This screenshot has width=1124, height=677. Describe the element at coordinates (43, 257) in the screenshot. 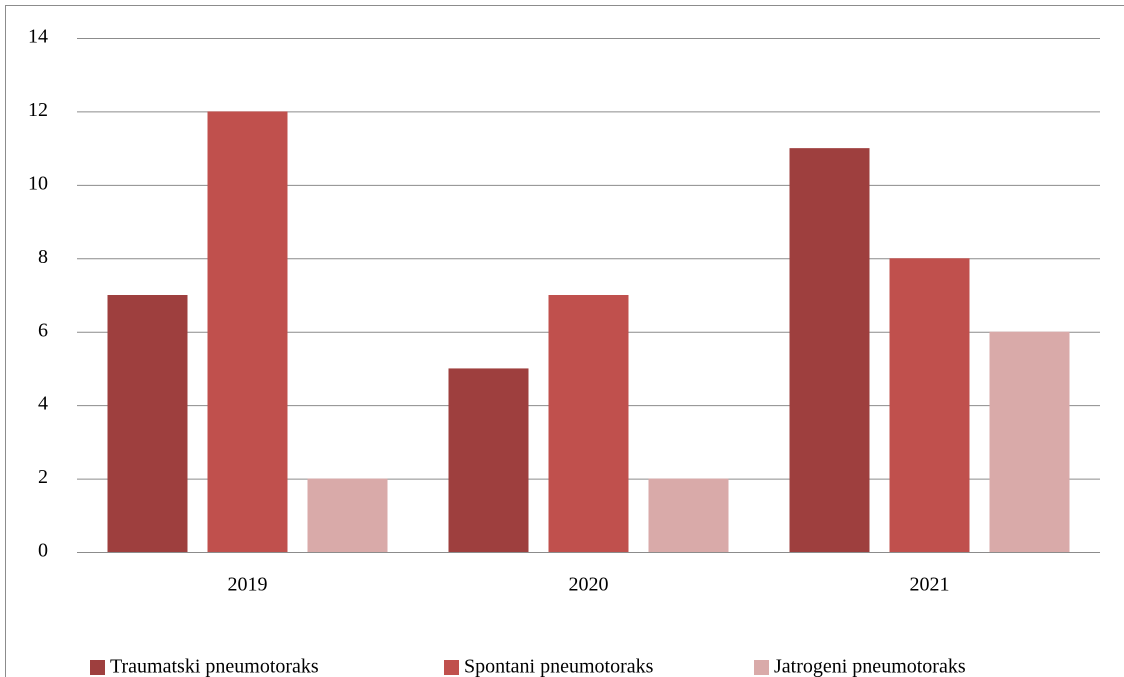

I see `y-tick-label: 8` at that location.